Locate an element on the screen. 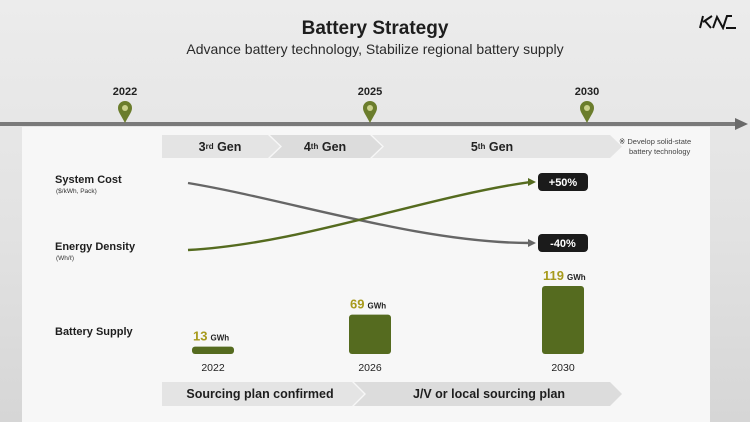  note-line-2: battery technology is located at coordinates (660, 151).